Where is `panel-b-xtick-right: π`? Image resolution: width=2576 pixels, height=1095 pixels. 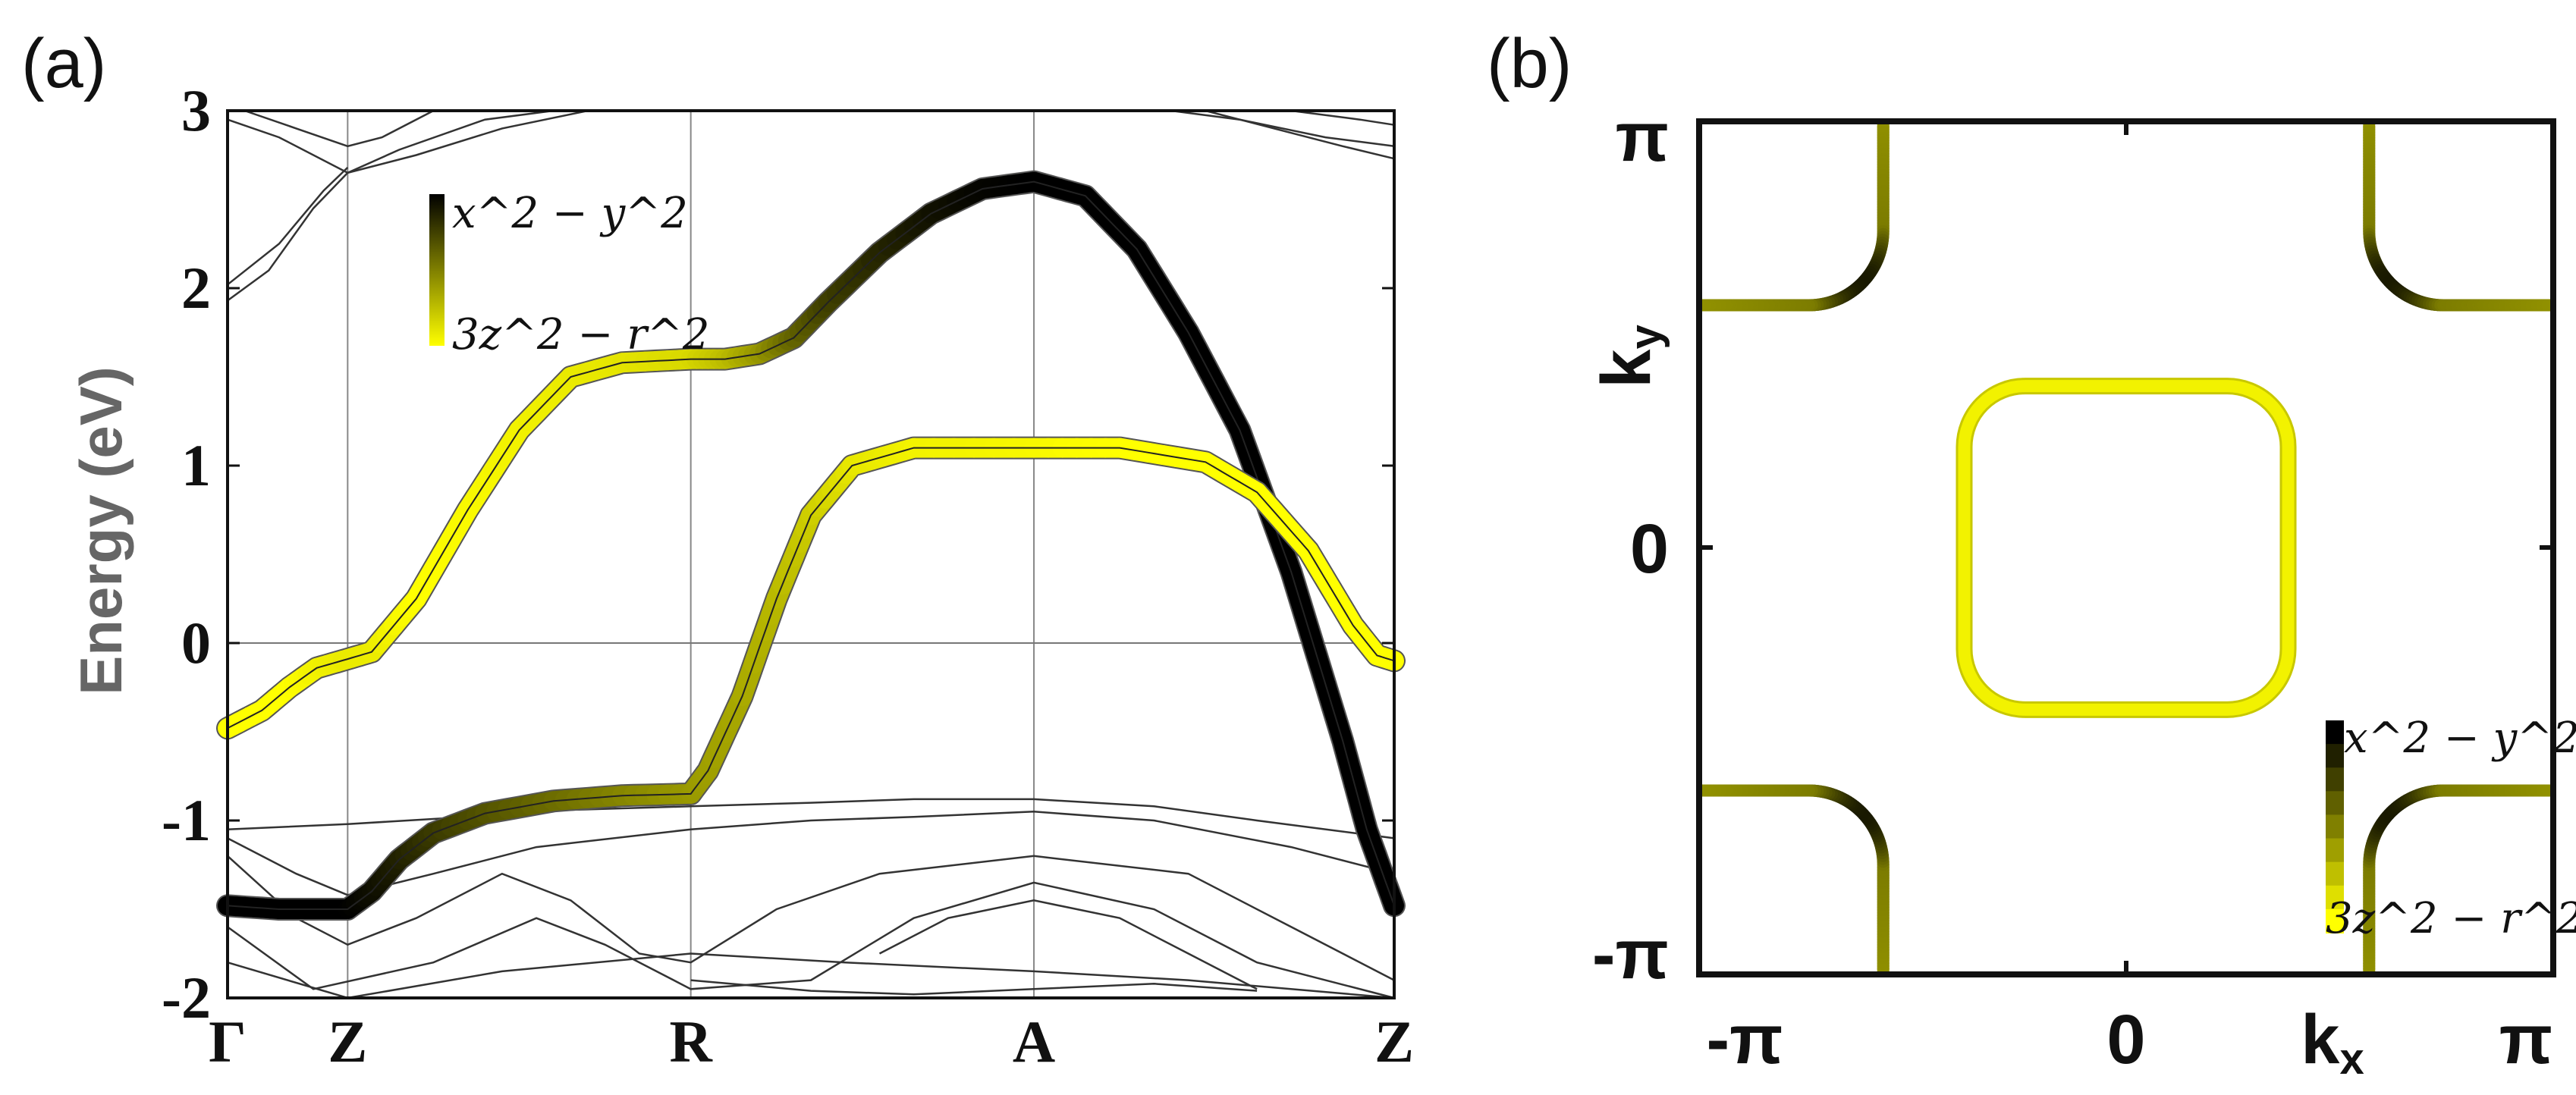 panel-b-xtick-right: π is located at coordinates (2525, 1039).